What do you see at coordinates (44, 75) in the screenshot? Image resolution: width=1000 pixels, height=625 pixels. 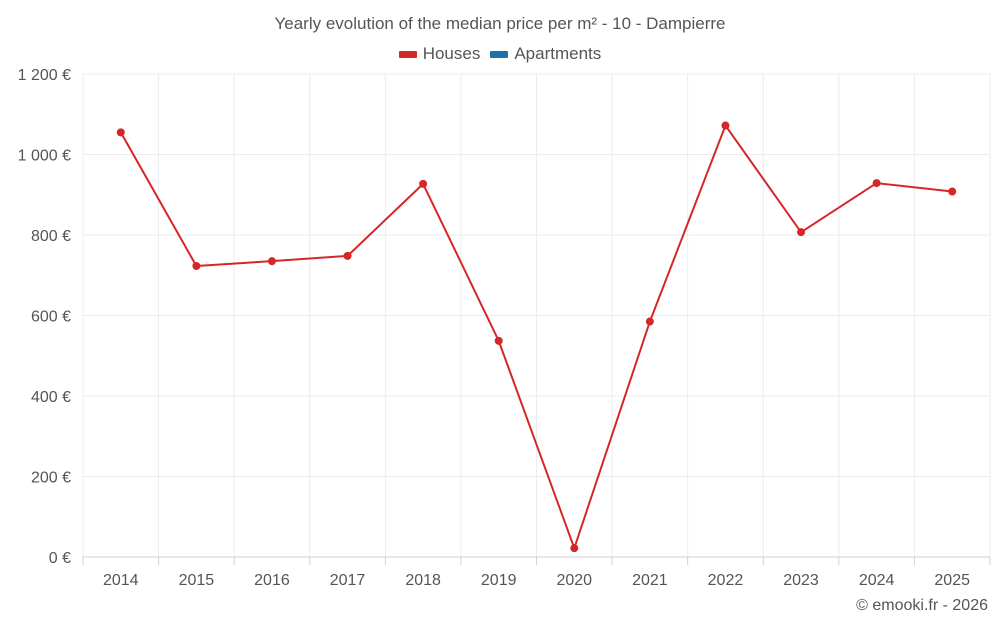 I see `y-tick-label: 1 200 €` at bounding box center [44, 75].